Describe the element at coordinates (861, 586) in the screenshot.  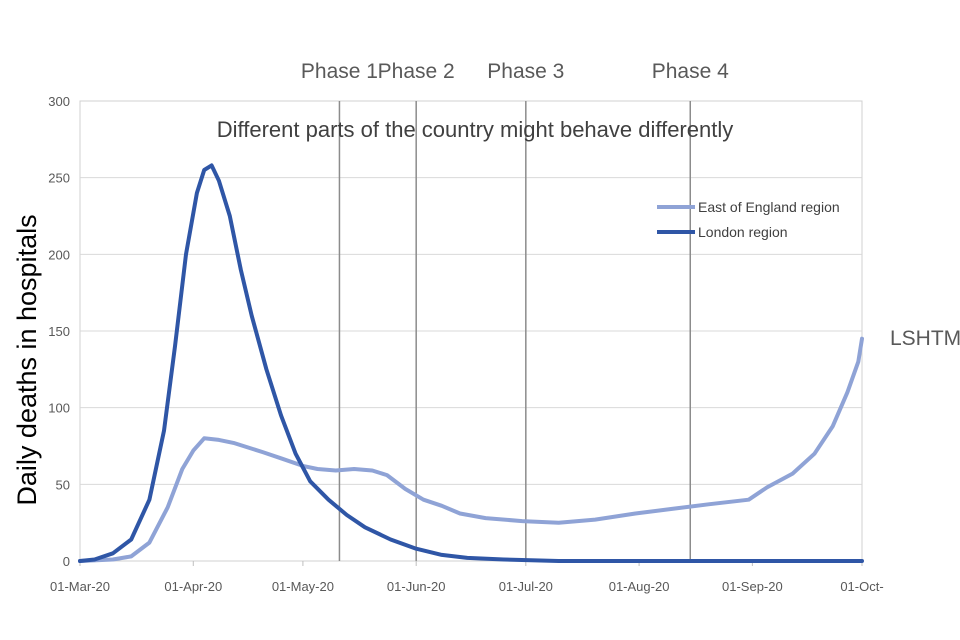
I see `x-tick-label: 01-Oct-` at that location.